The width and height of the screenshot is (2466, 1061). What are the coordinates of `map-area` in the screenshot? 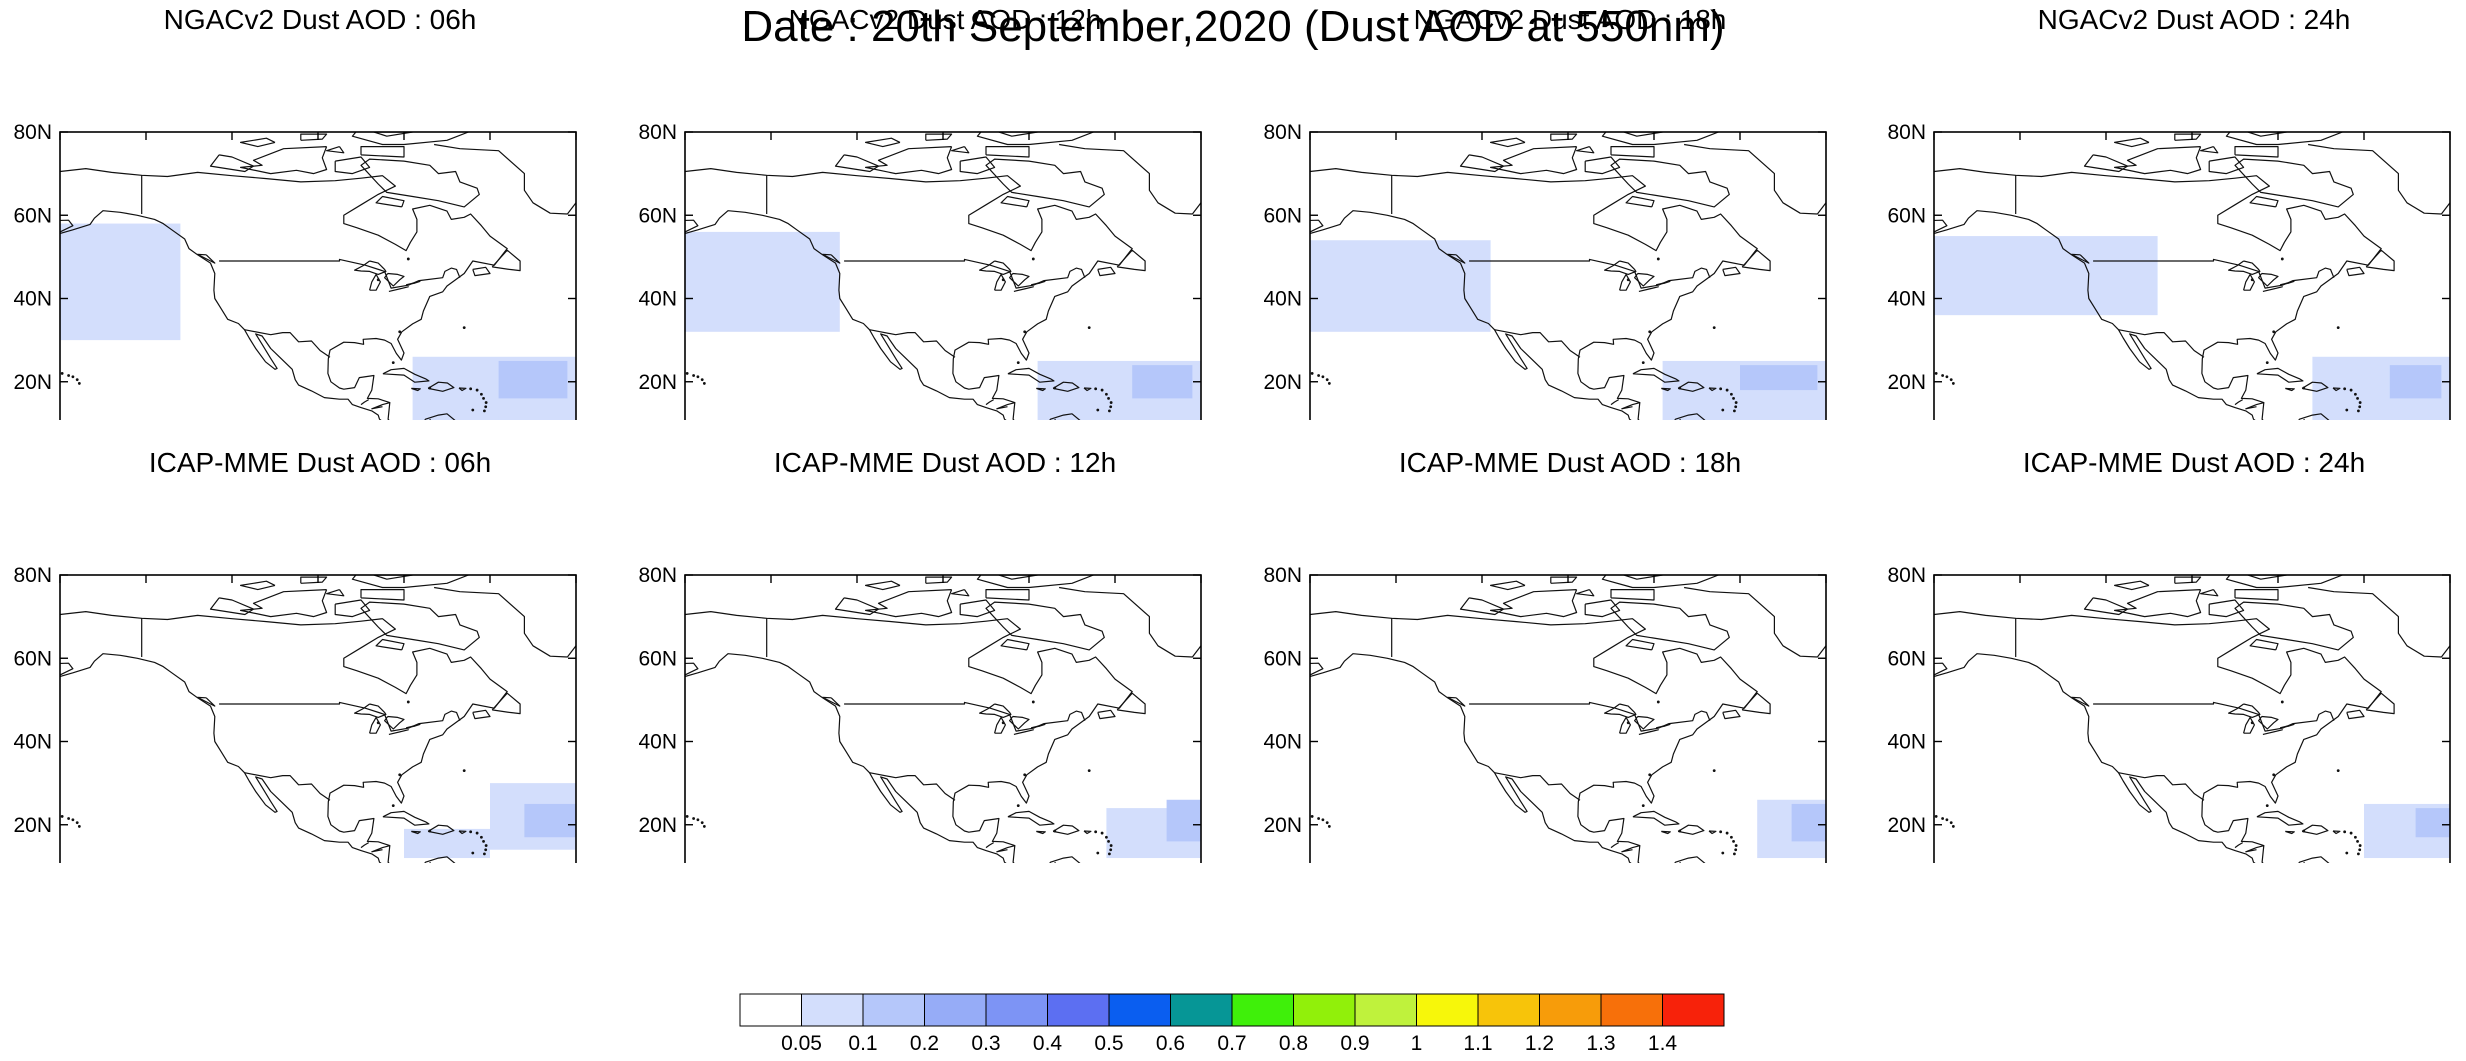 It's located at (1568, 719).